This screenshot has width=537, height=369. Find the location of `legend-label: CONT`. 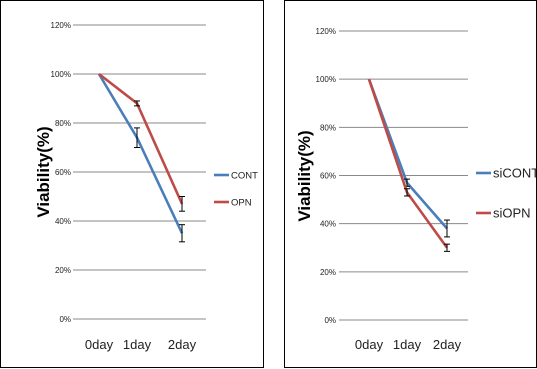

legend-label: CONT is located at coordinates (244, 175).